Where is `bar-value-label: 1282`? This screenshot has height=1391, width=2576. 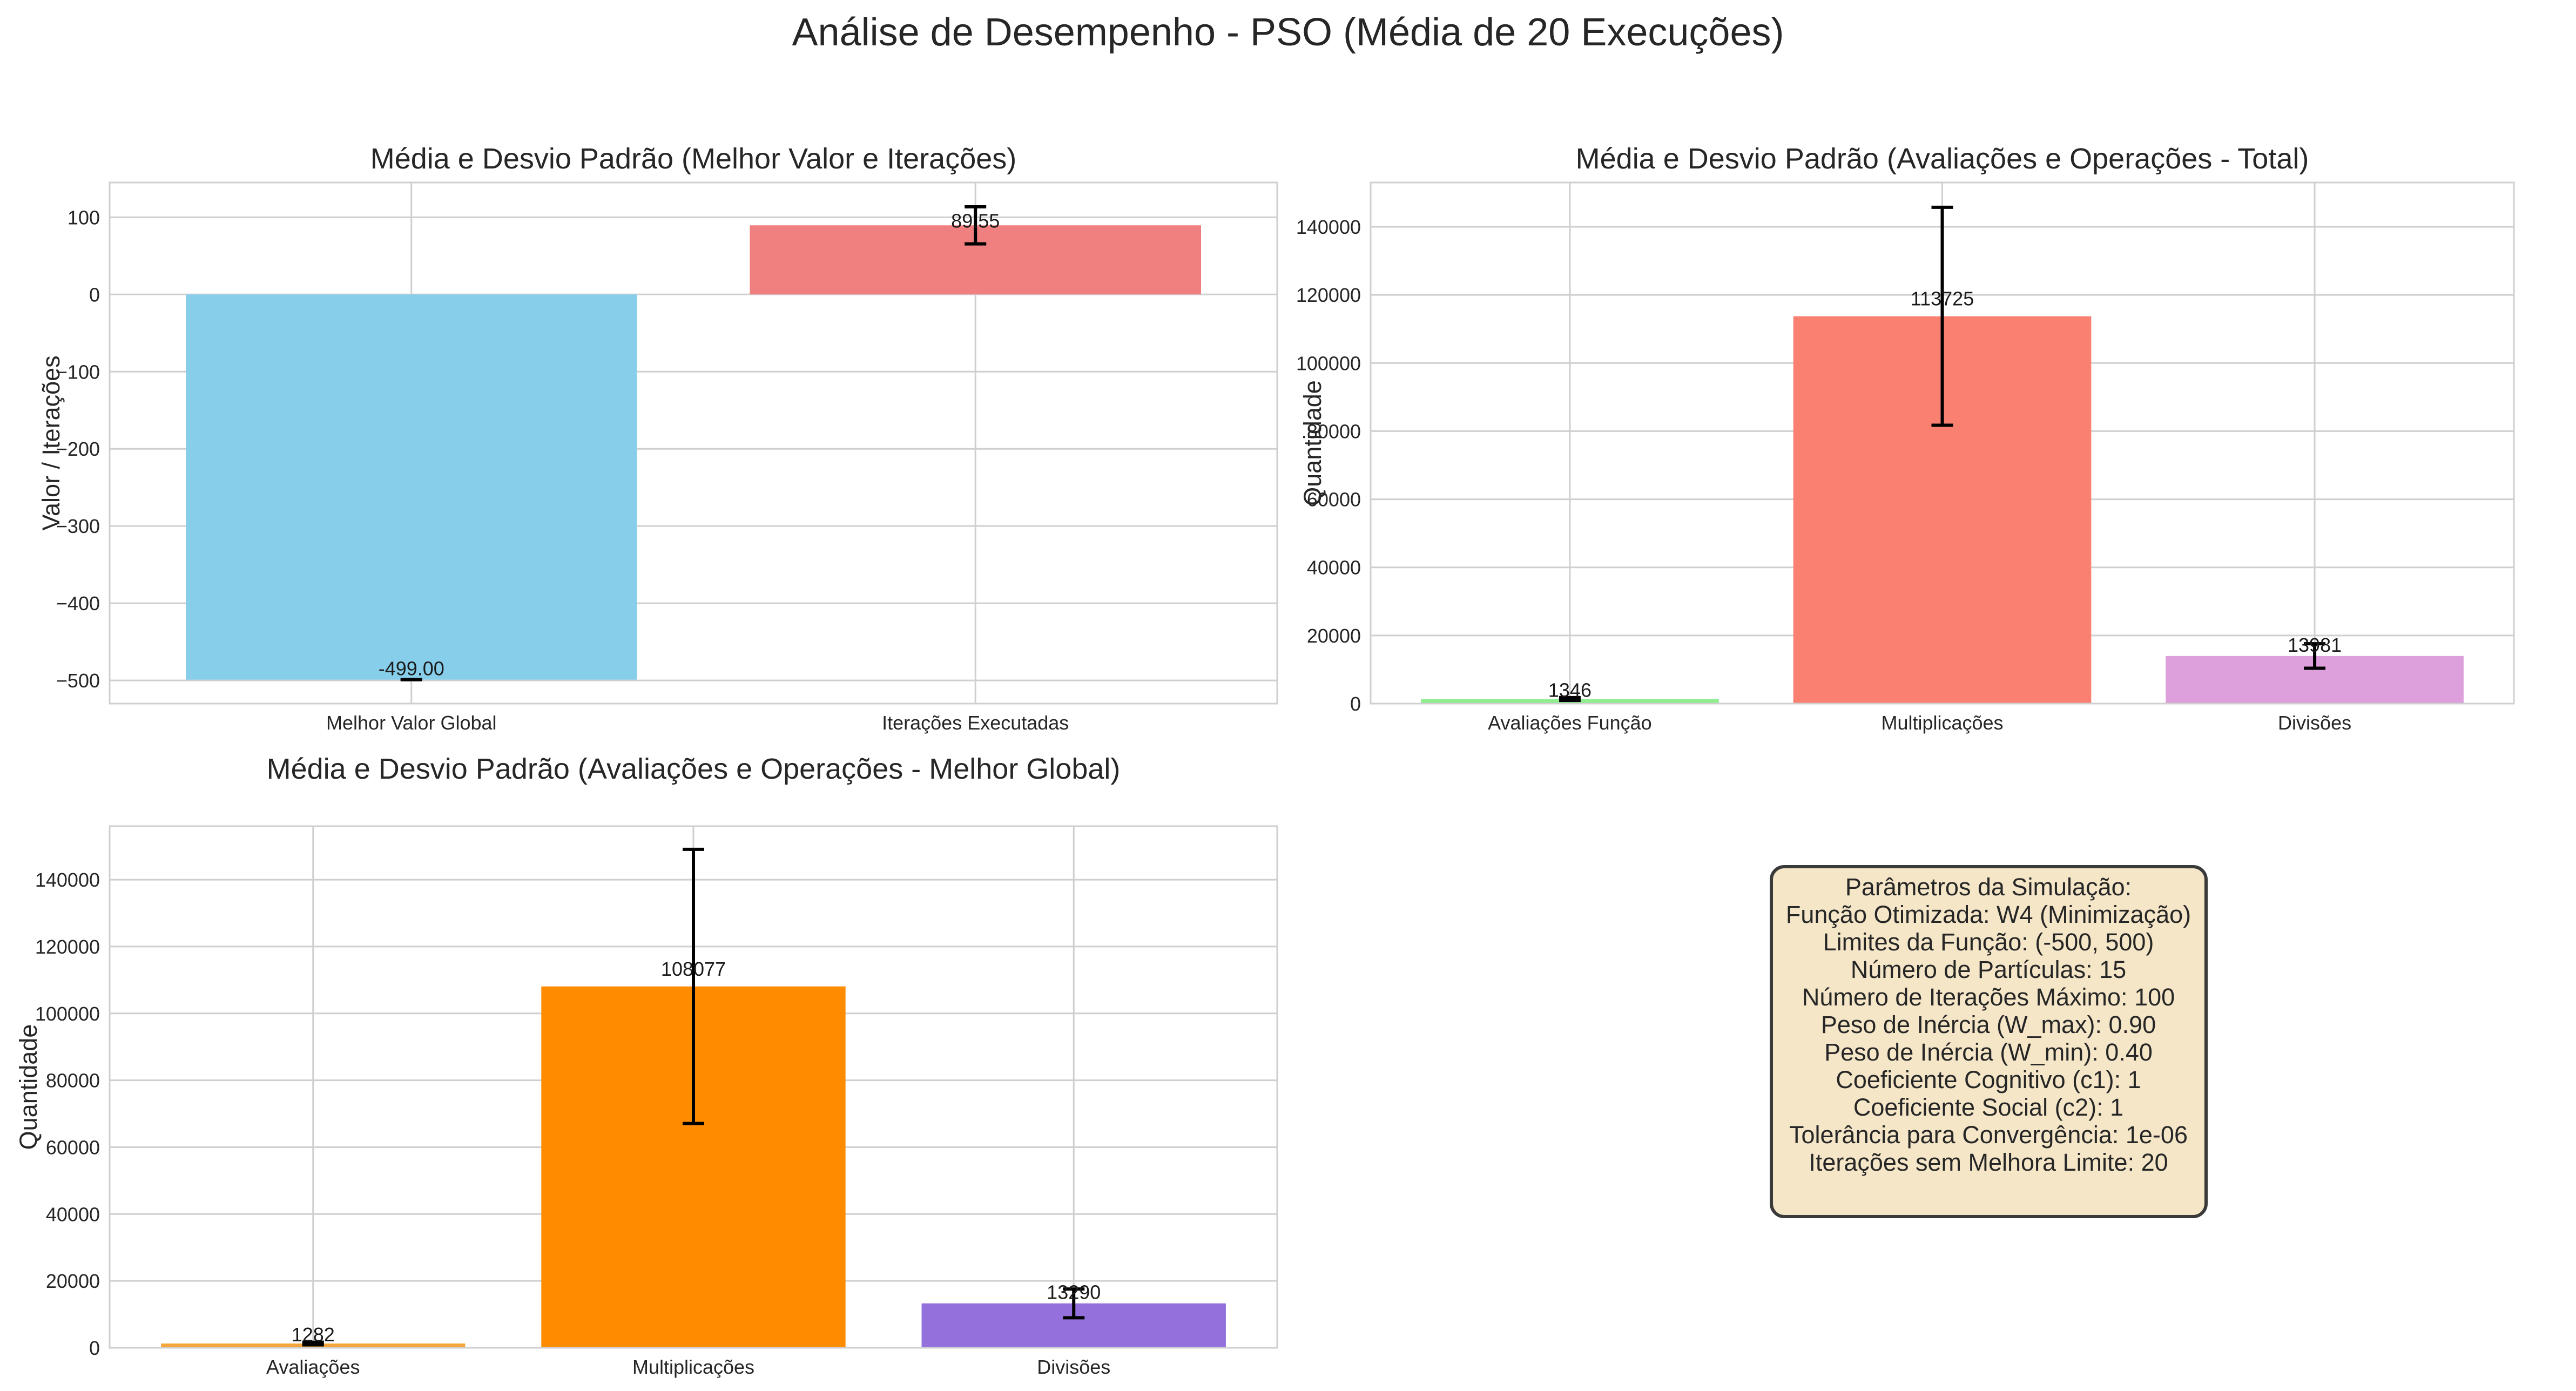 bar-value-label: 1282 is located at coordinates (313, 1335).